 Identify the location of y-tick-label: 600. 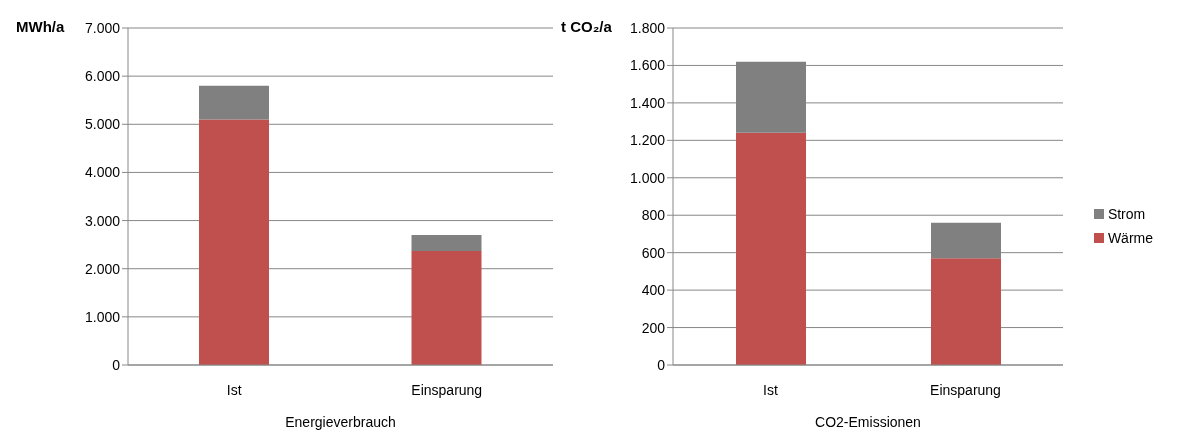
(653, 252).